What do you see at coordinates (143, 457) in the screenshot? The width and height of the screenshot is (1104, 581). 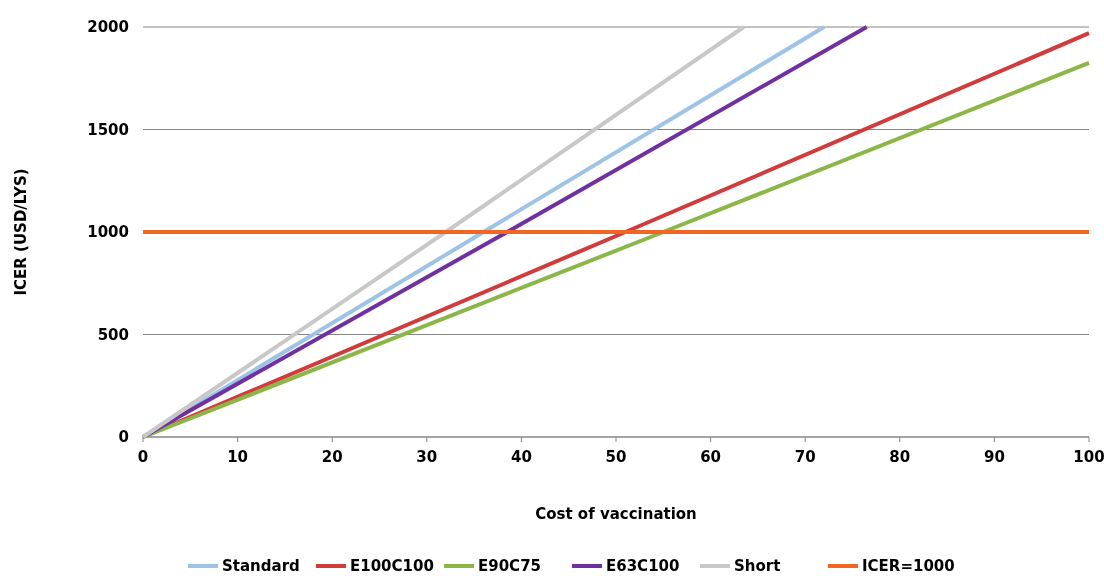 I see `x-tick-label: 0` at bounding box center [143, 457].